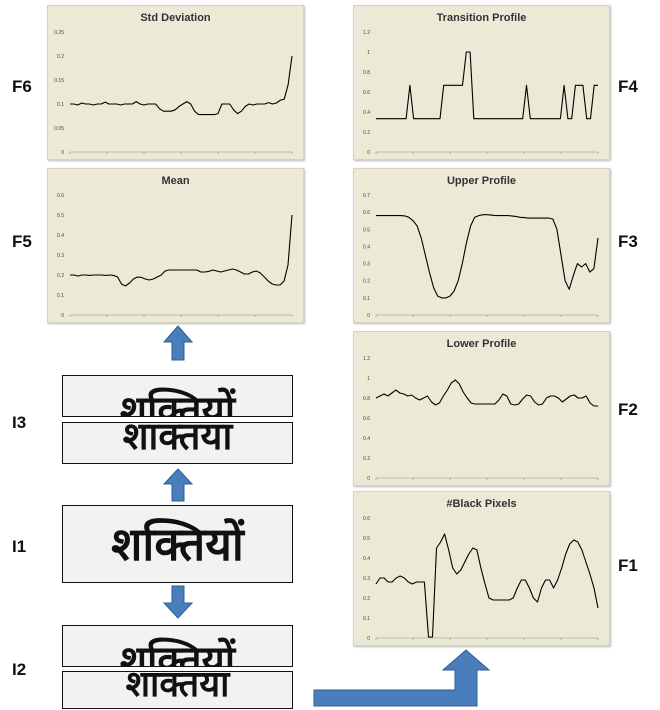  Describe the element at coordinates (628, 409) in the screenshot. I see `f2-label: F2` at that location.